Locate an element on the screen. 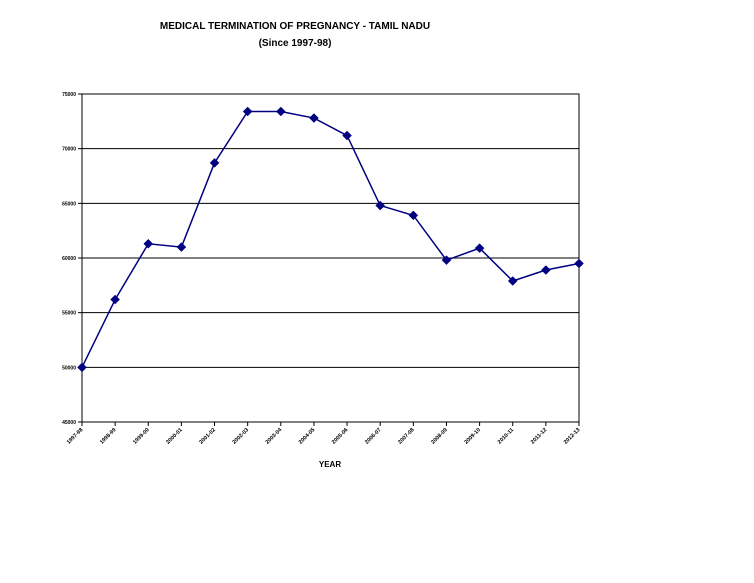 The width and height of the screenshot is (754, 583). x-tick-label: 2000-01 is located at coordinates (174, 436).